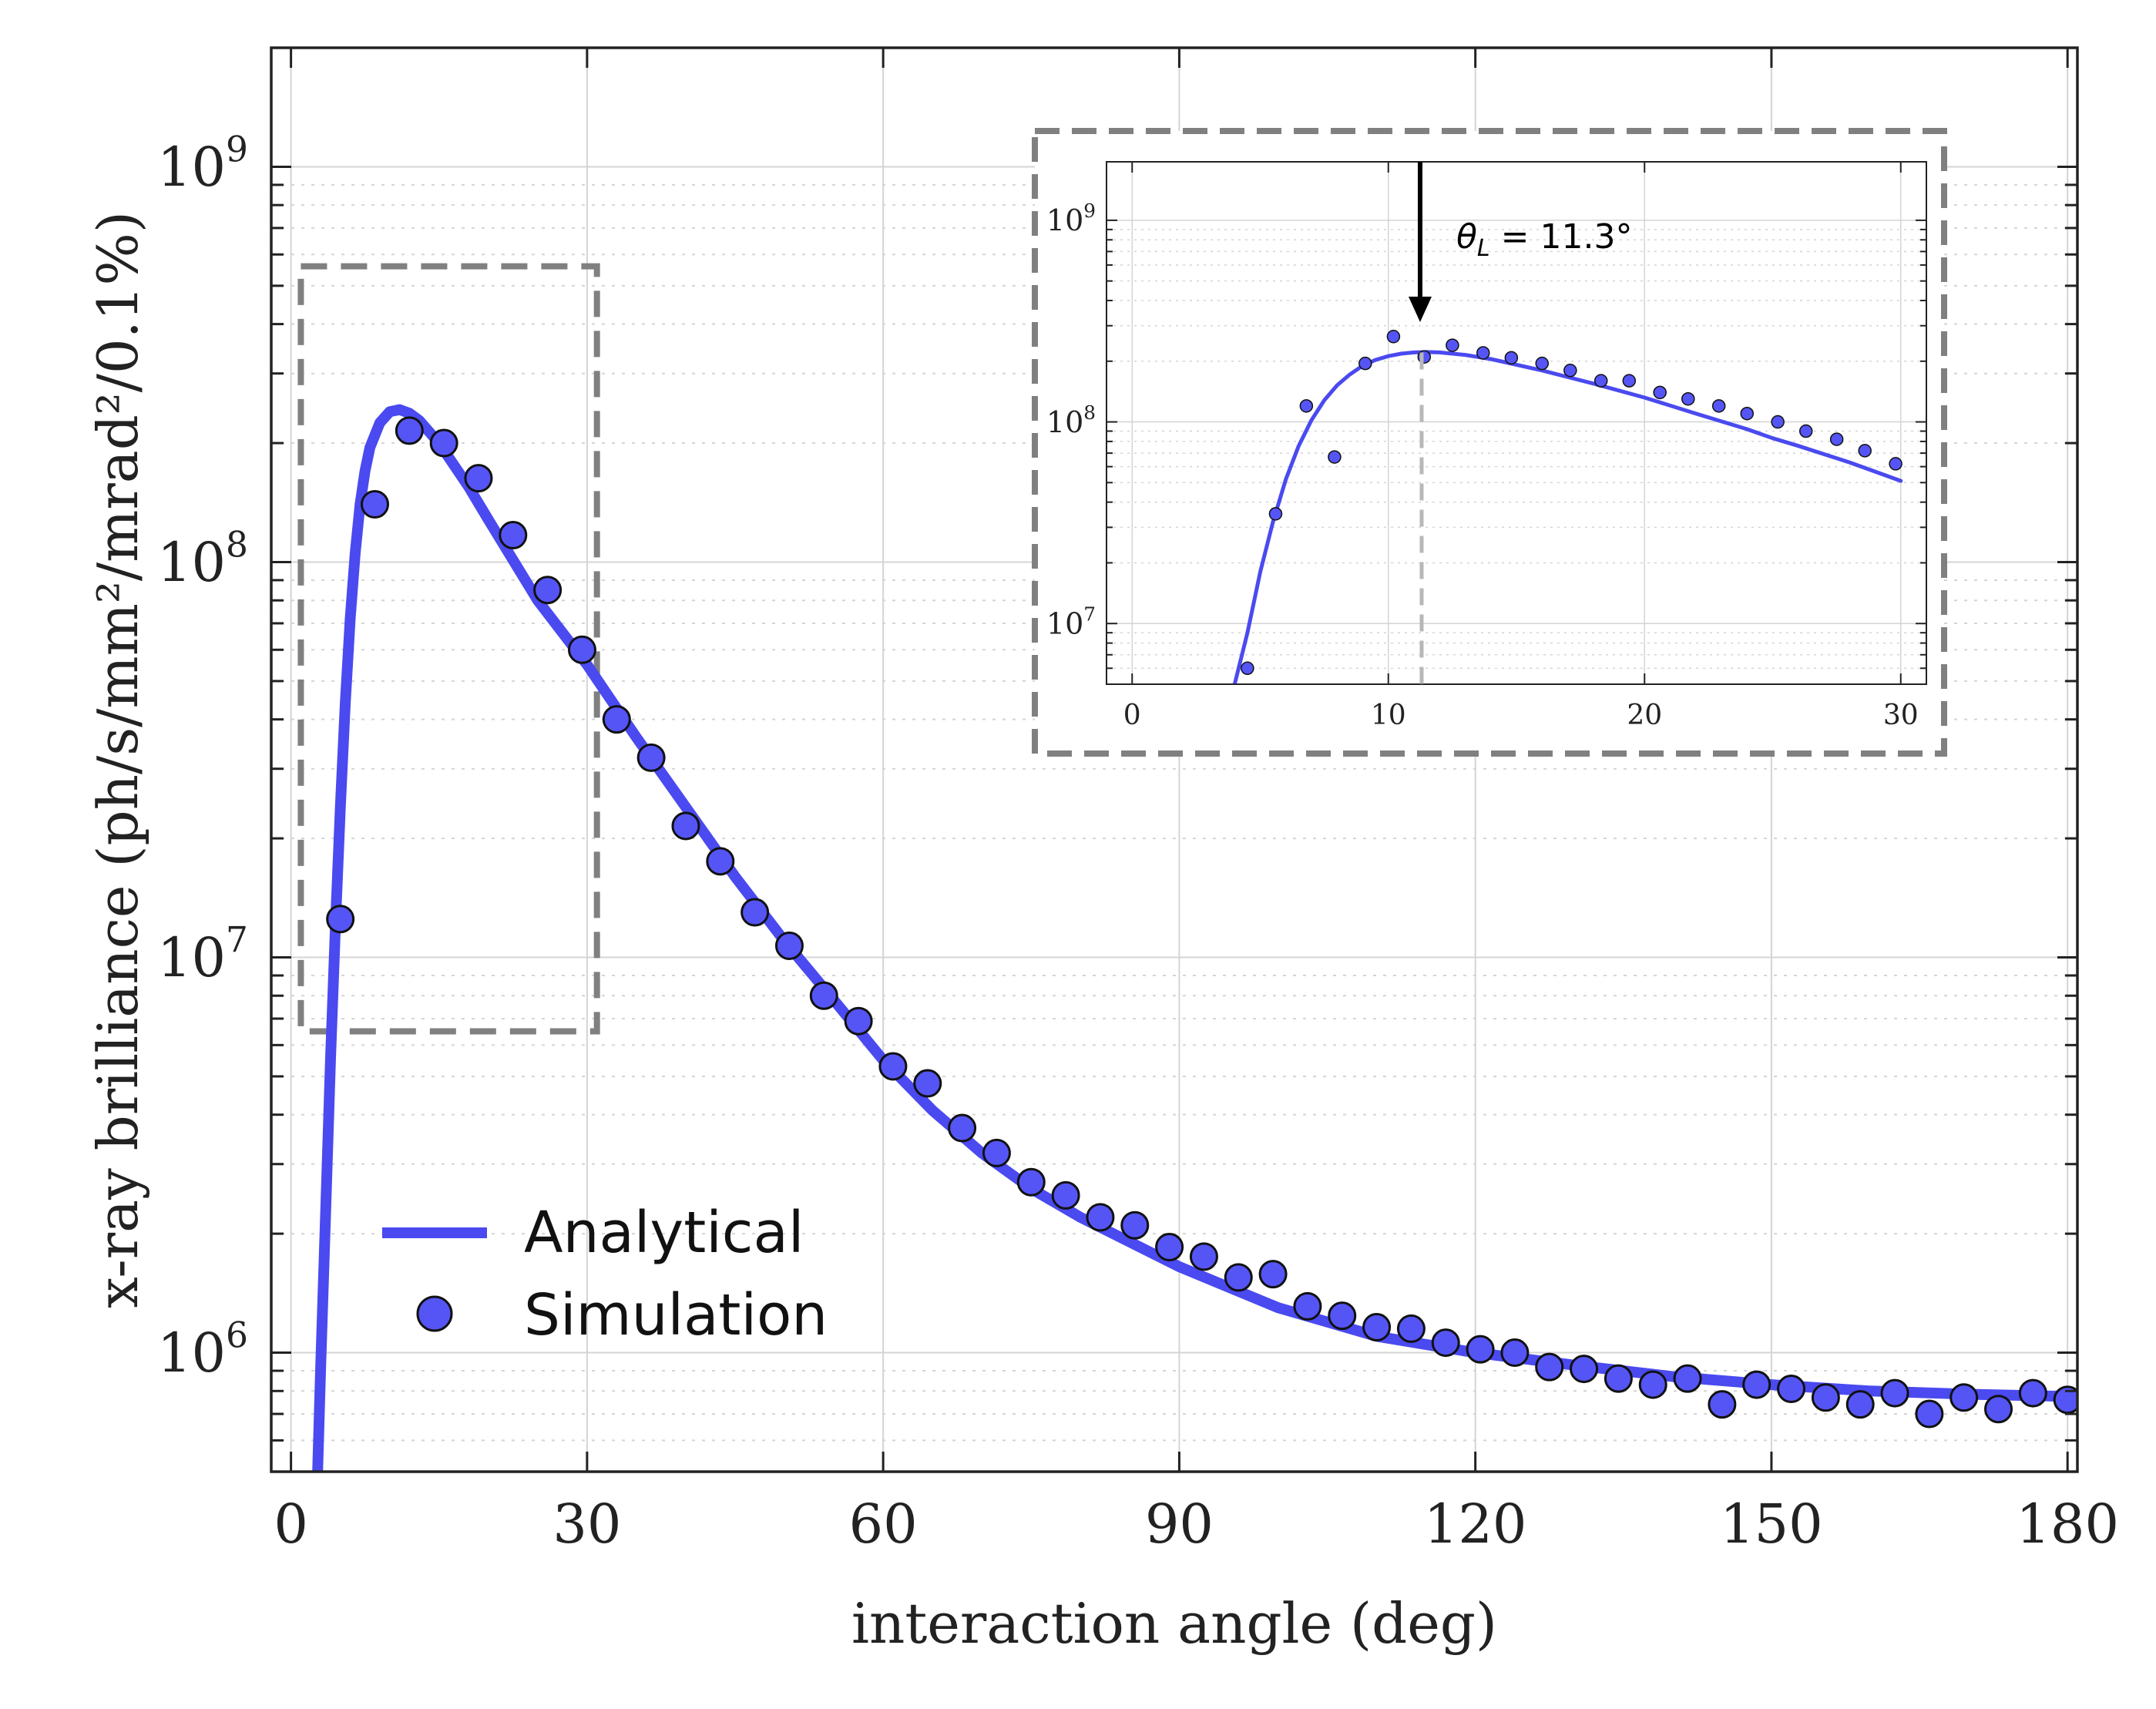 The width and height of the screenshot is (2156, 1709). Describe the element at coordinates (2067, 1524) in the screenshot. I see `main-x-tick-label: 180` at that location.